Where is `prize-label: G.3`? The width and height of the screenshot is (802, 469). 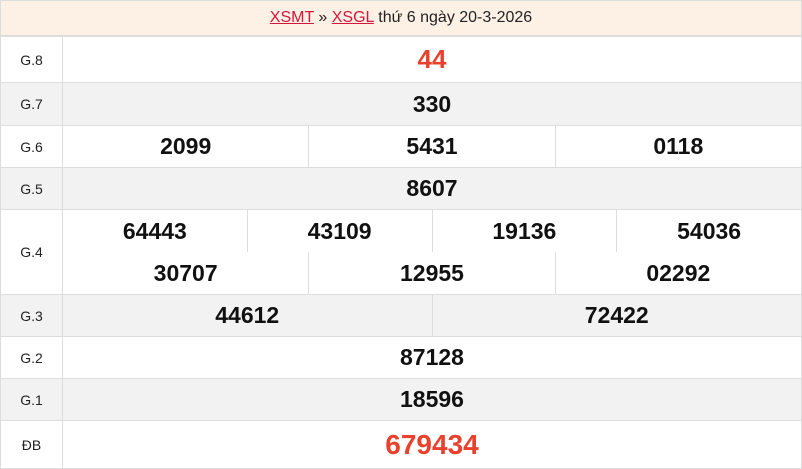 prize-label: G.3 is located at coordinates (31, 315).